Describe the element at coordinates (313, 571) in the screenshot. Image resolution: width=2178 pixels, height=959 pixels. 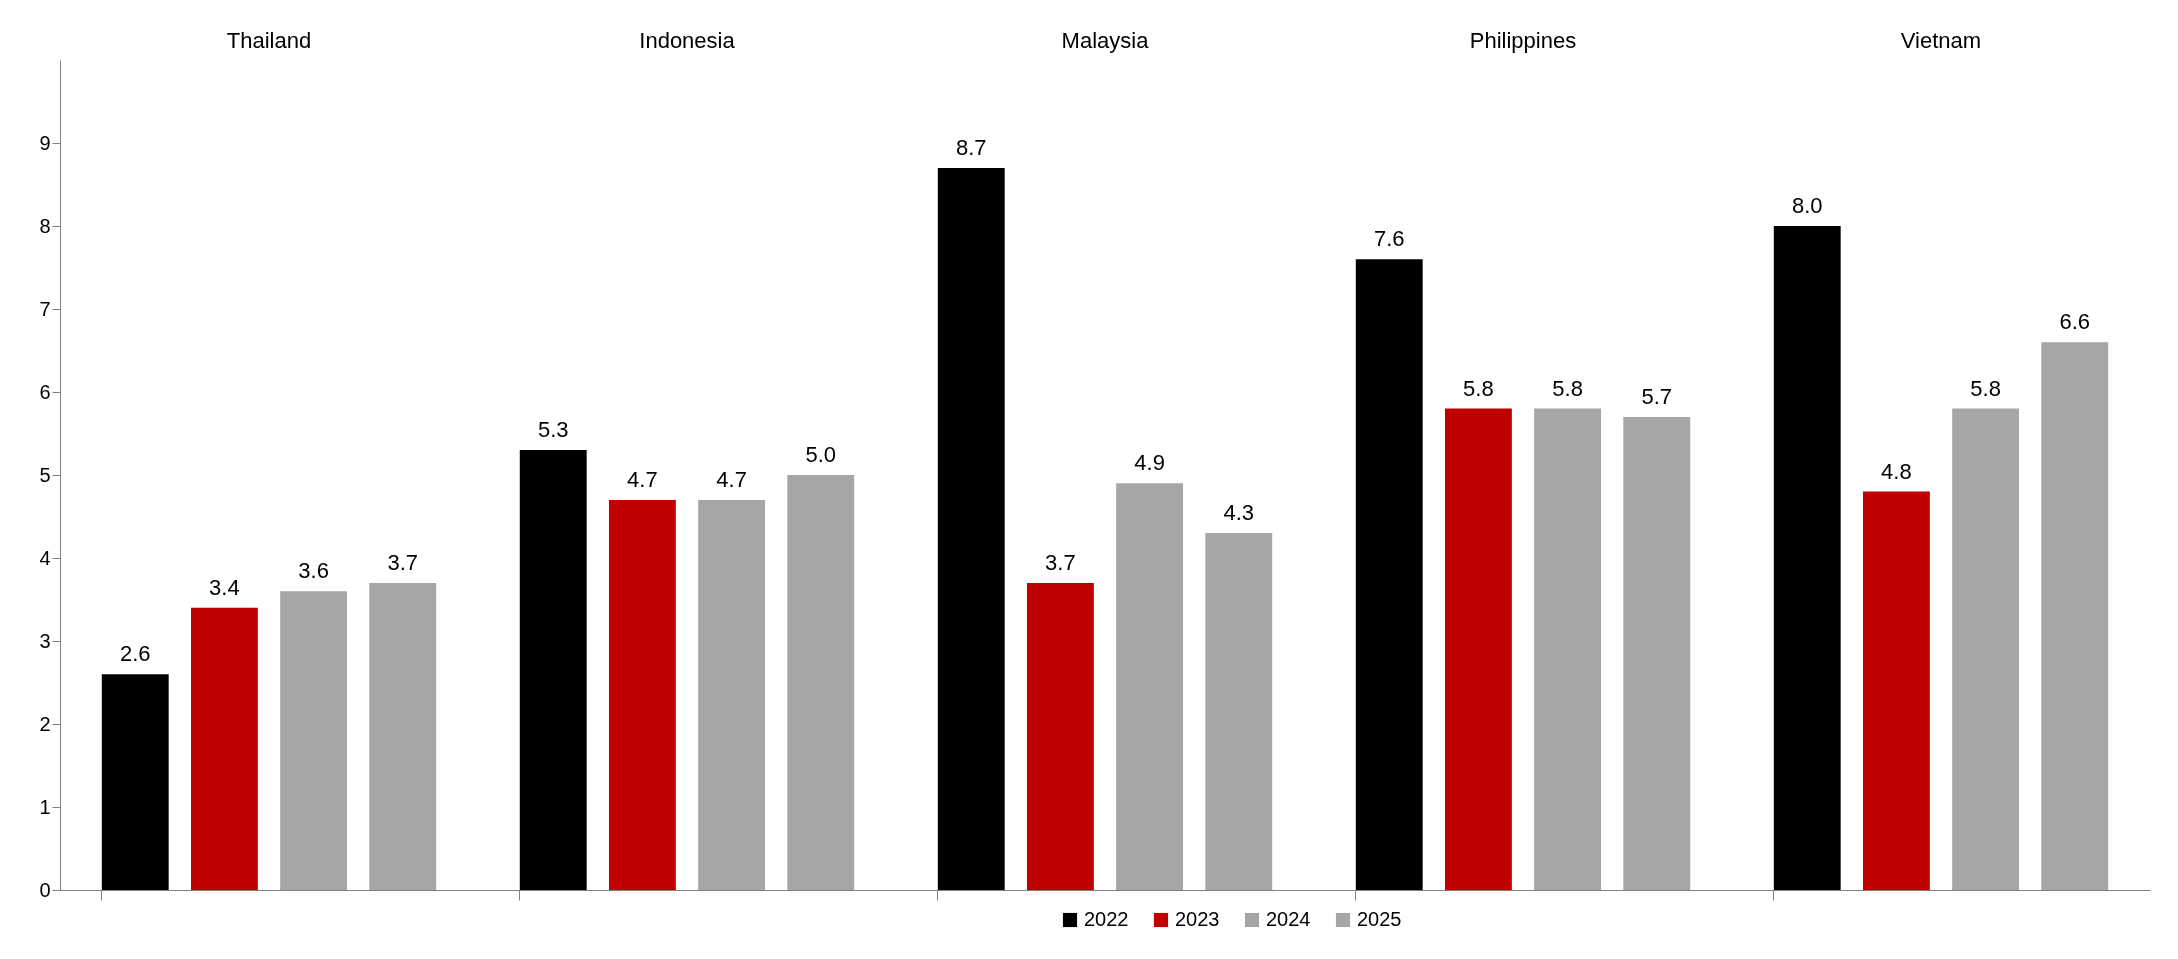
I see `data-label: 3.6` at that location.